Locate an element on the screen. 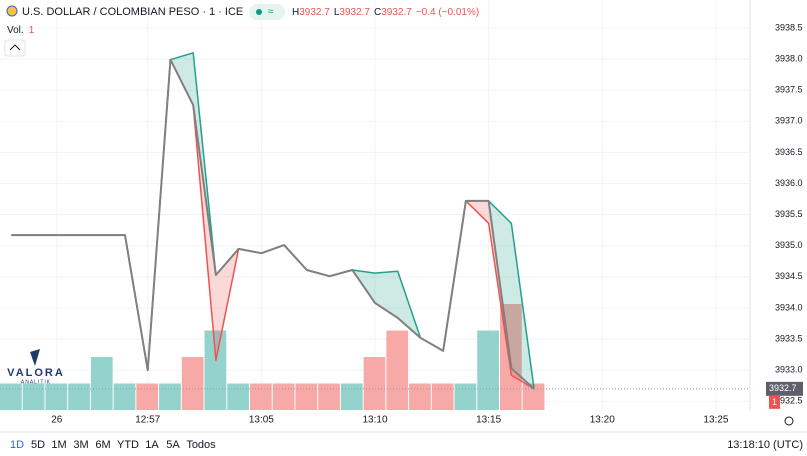  price-tag is located at coordinates (784, 388).